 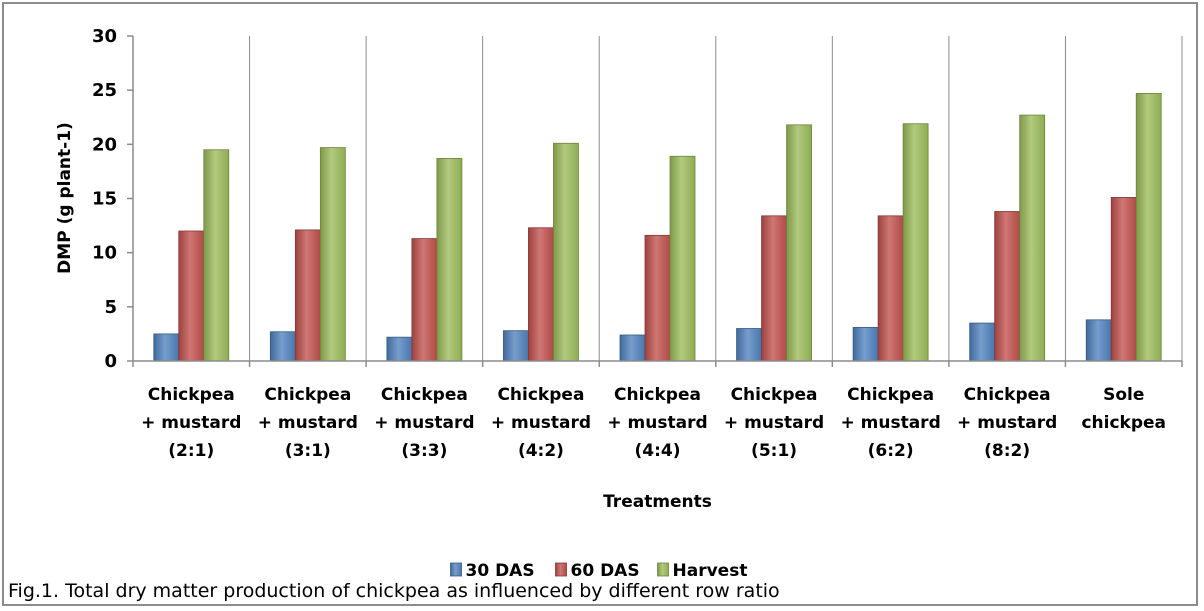 What do you see at coordinates (605, 571) in the screenshot?
I see `legend-label: 60 DAS` at bounding box center [605, 571].